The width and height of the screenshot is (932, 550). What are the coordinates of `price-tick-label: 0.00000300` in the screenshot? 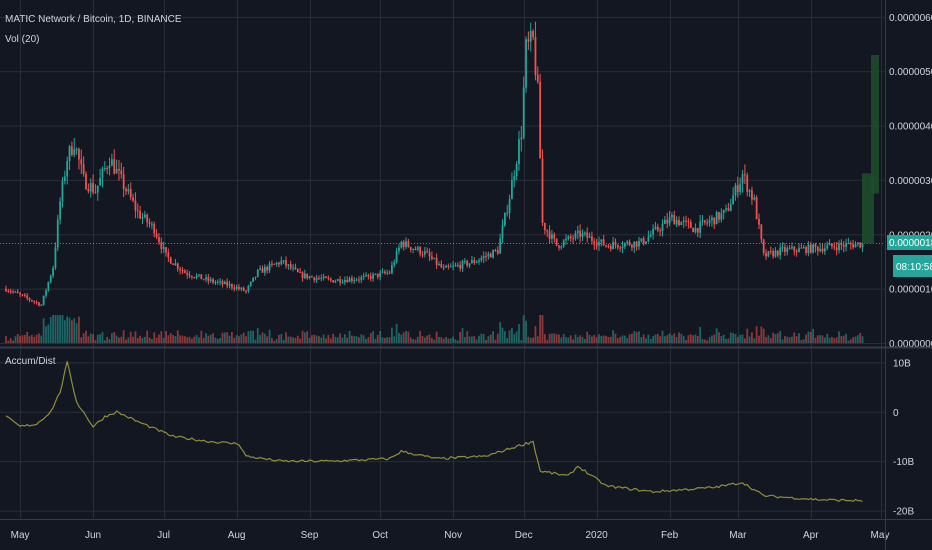 It's located at (910, 181).